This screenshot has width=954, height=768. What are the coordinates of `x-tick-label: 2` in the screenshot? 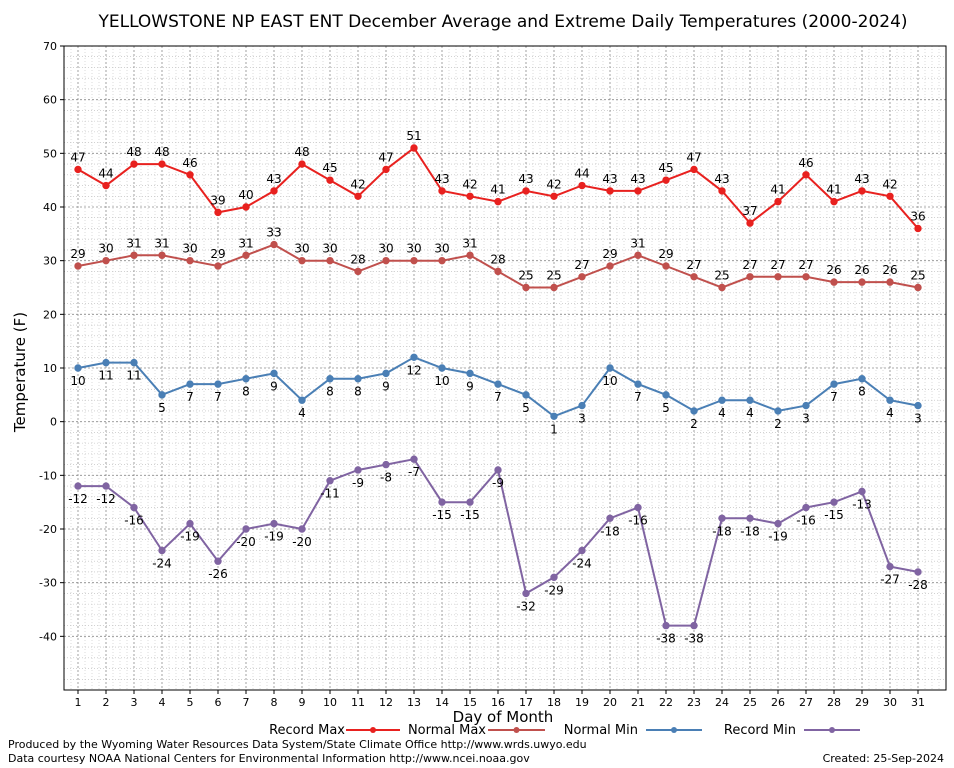 It's located at (106, 702).